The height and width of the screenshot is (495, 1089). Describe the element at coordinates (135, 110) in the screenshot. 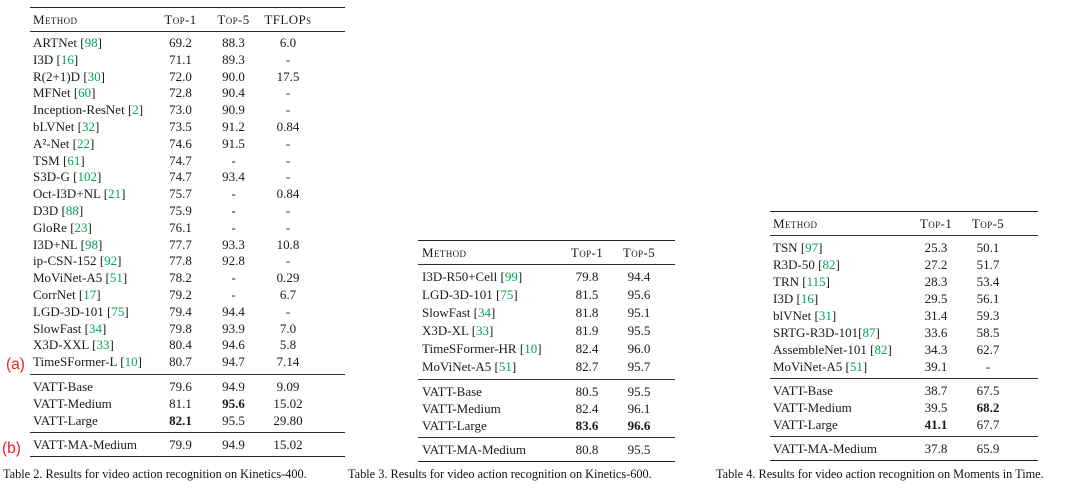

I see `citation-link: [2]` at that location.